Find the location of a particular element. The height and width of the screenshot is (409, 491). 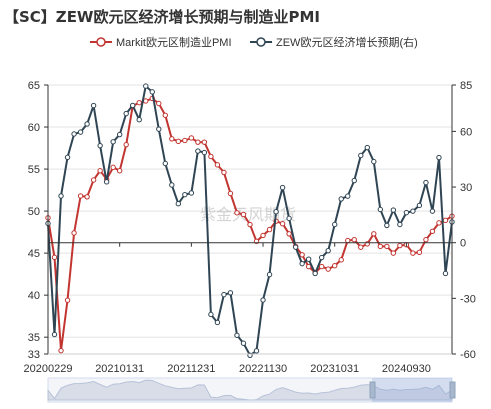

left-tick-label: 33 is located at coordinates (34, 355).